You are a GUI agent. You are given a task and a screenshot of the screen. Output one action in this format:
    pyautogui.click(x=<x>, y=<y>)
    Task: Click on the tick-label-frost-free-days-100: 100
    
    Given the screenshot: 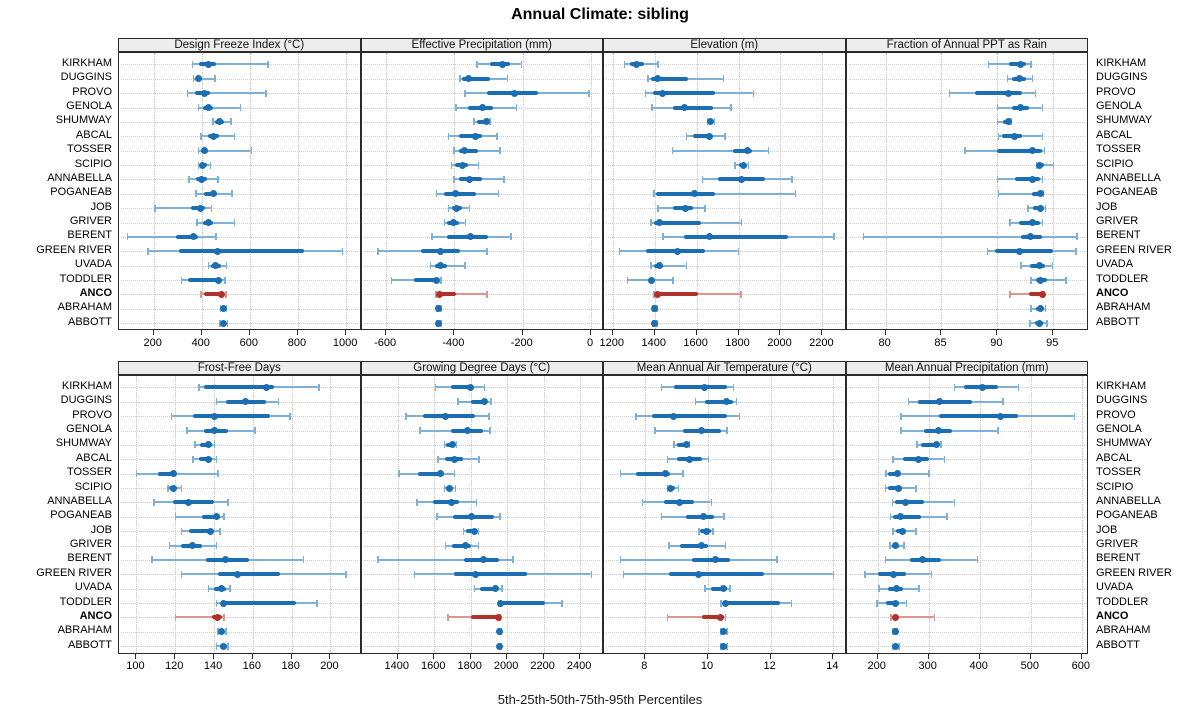 What is the action you would take?
    pyautogui.click(x=135, y=666)
    